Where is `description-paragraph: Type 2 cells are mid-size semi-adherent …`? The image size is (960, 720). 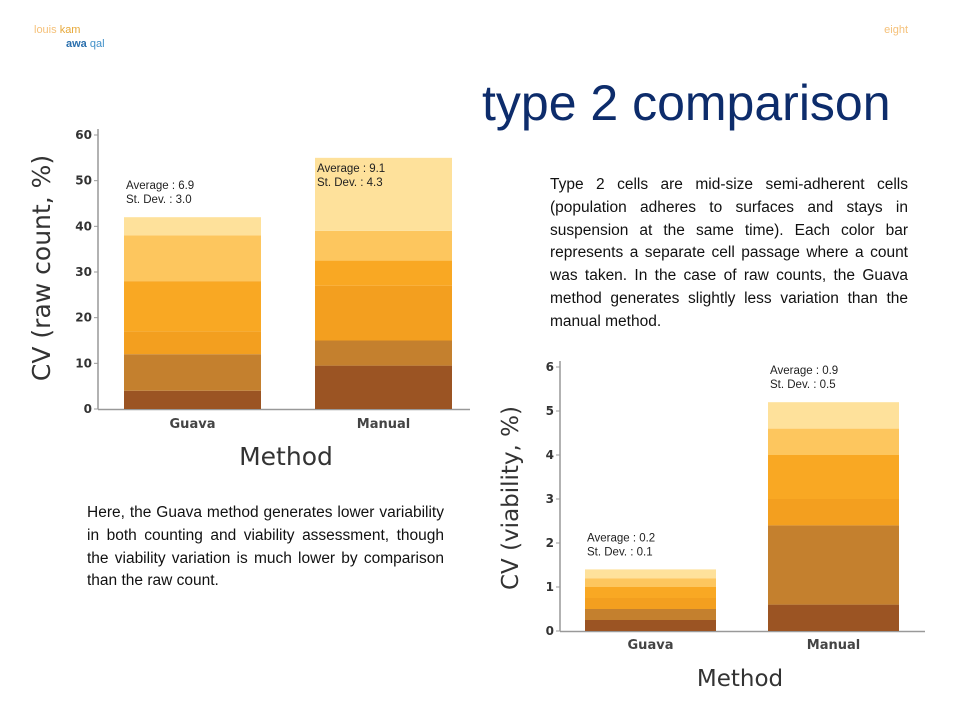 description-paragraph: Type 2 cells are mid-size semi-adherent … is located at coordinates (729, 253).